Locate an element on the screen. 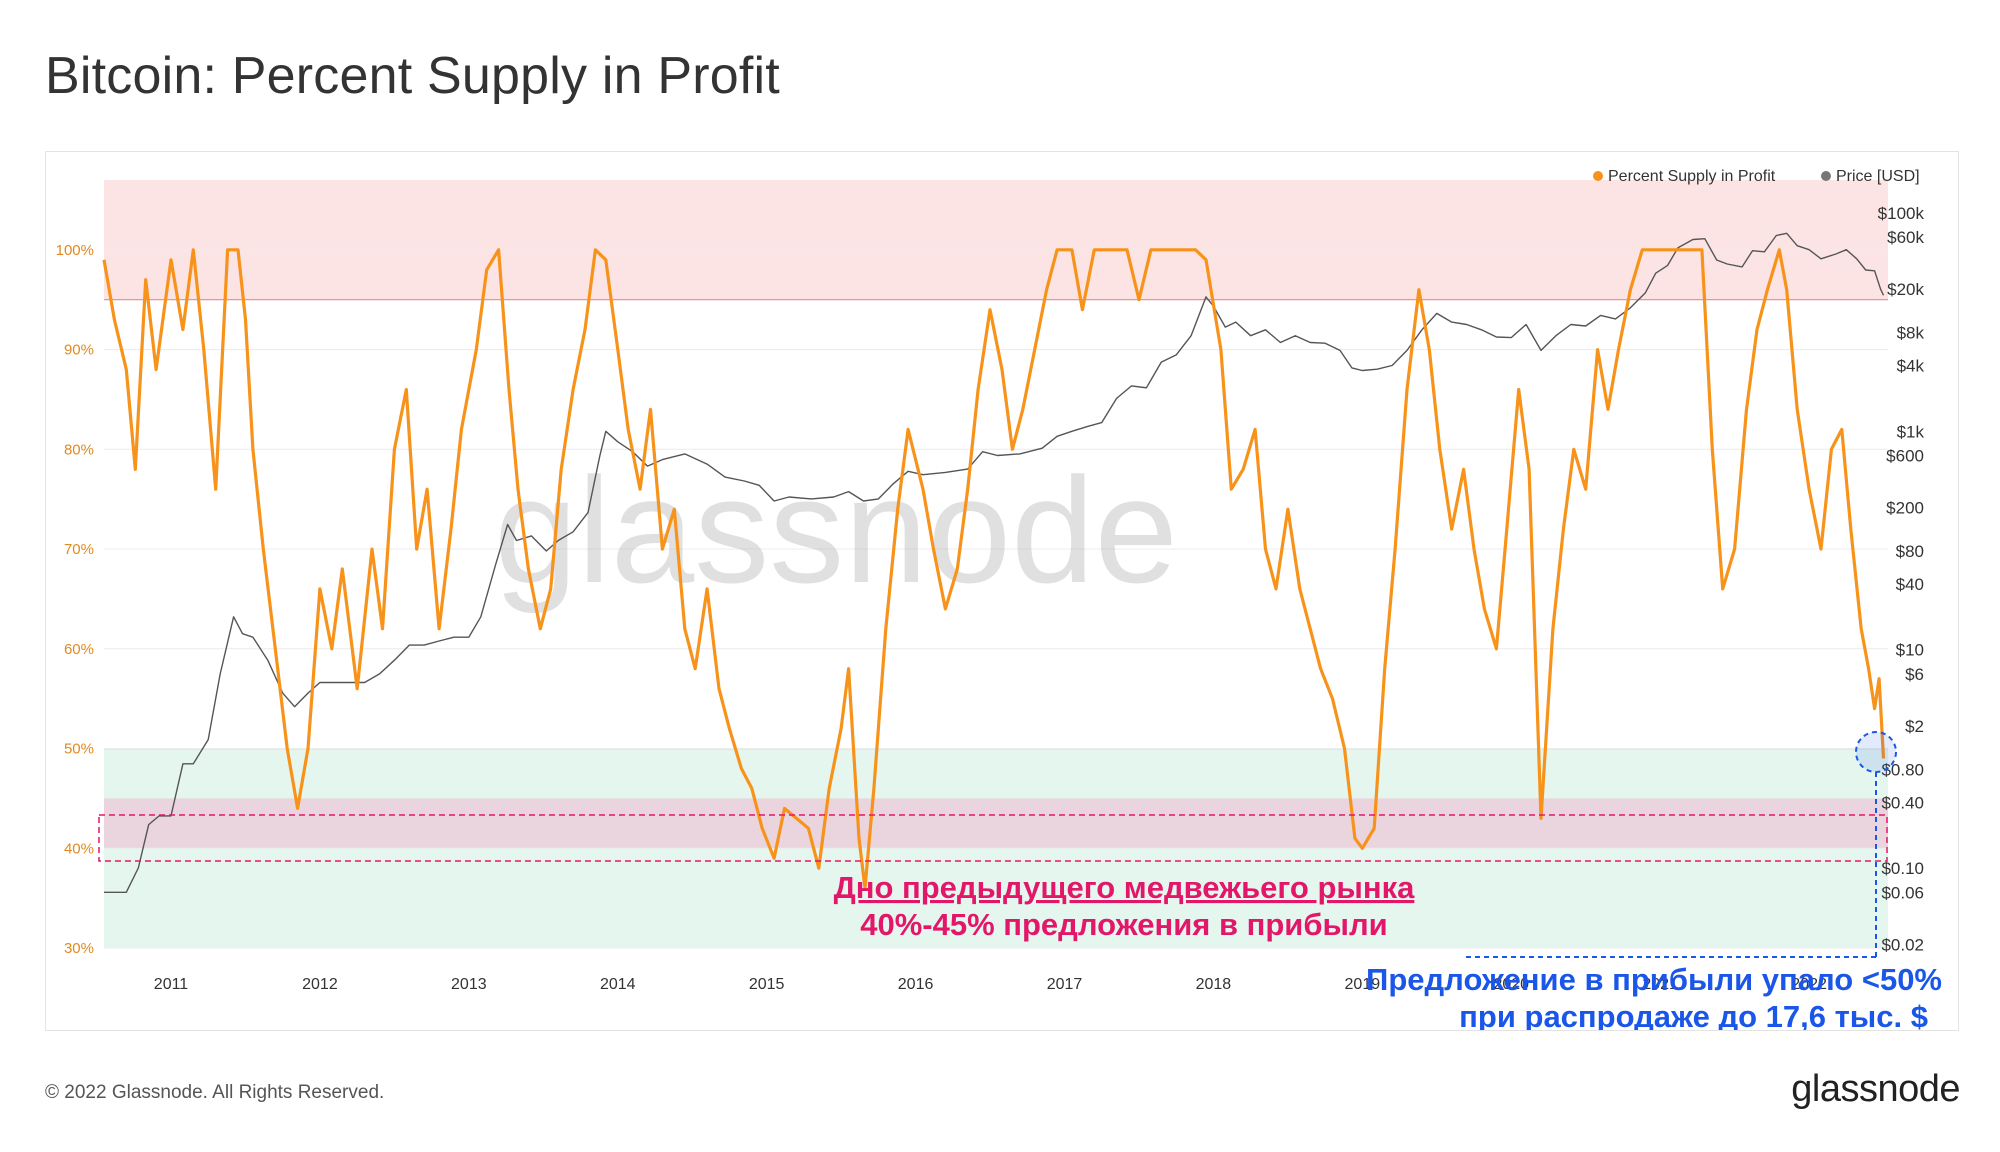 This screenshot has width=2000, height=1152. y-right-tick-label: $8k is located at coordinates (1911, 333).